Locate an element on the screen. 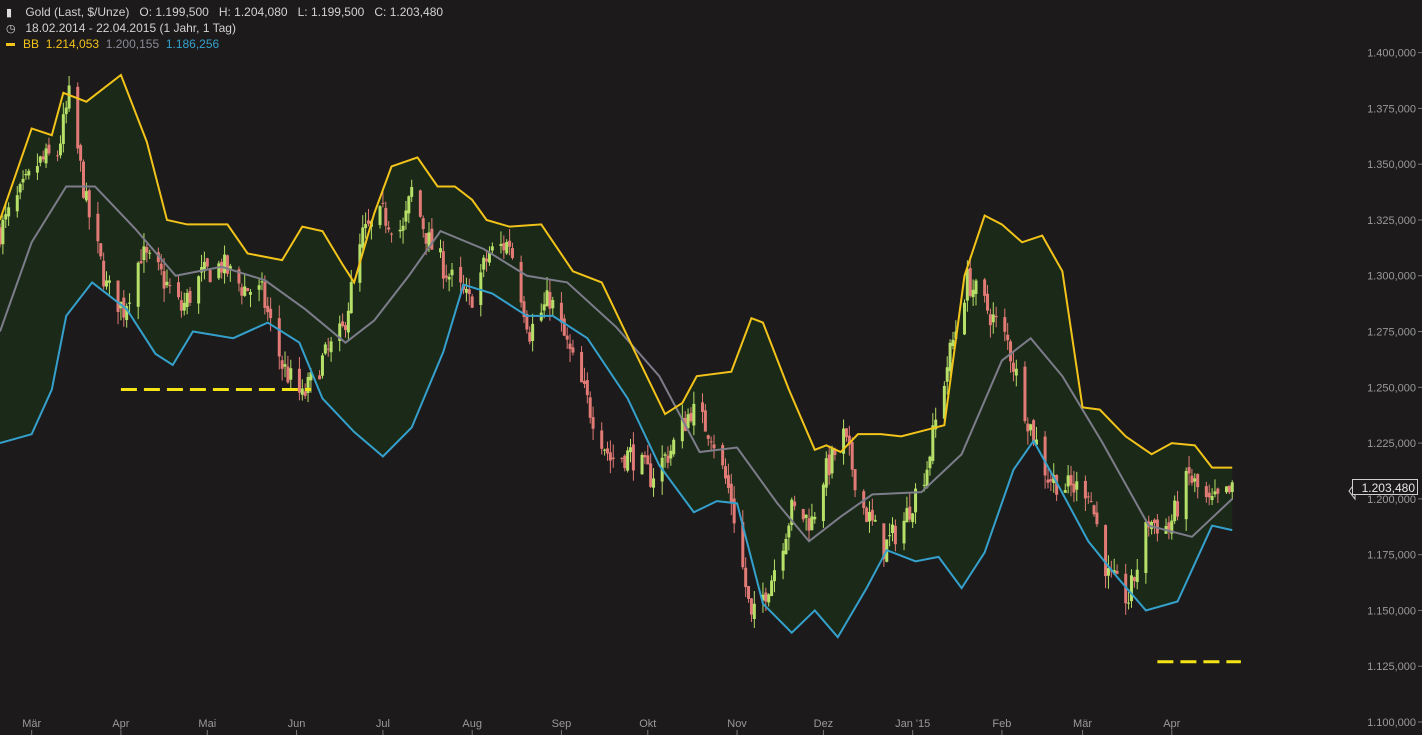 Image resolution: width=1422 pixels, height=735 pixels. y-tick-label: 1.375,000 is located at coordinates (1391, 109).